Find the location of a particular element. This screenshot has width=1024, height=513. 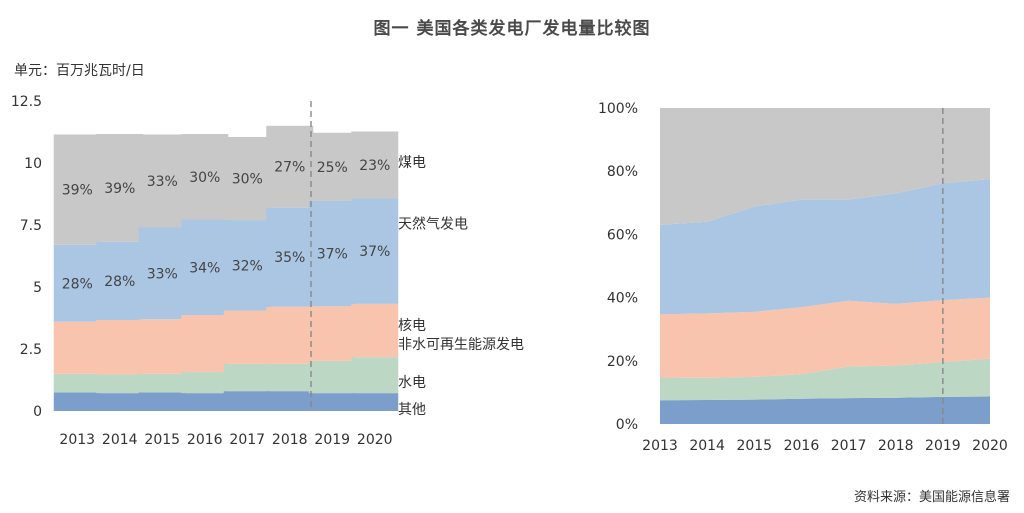

area-series-hydro is located at coordinates (825, 379).